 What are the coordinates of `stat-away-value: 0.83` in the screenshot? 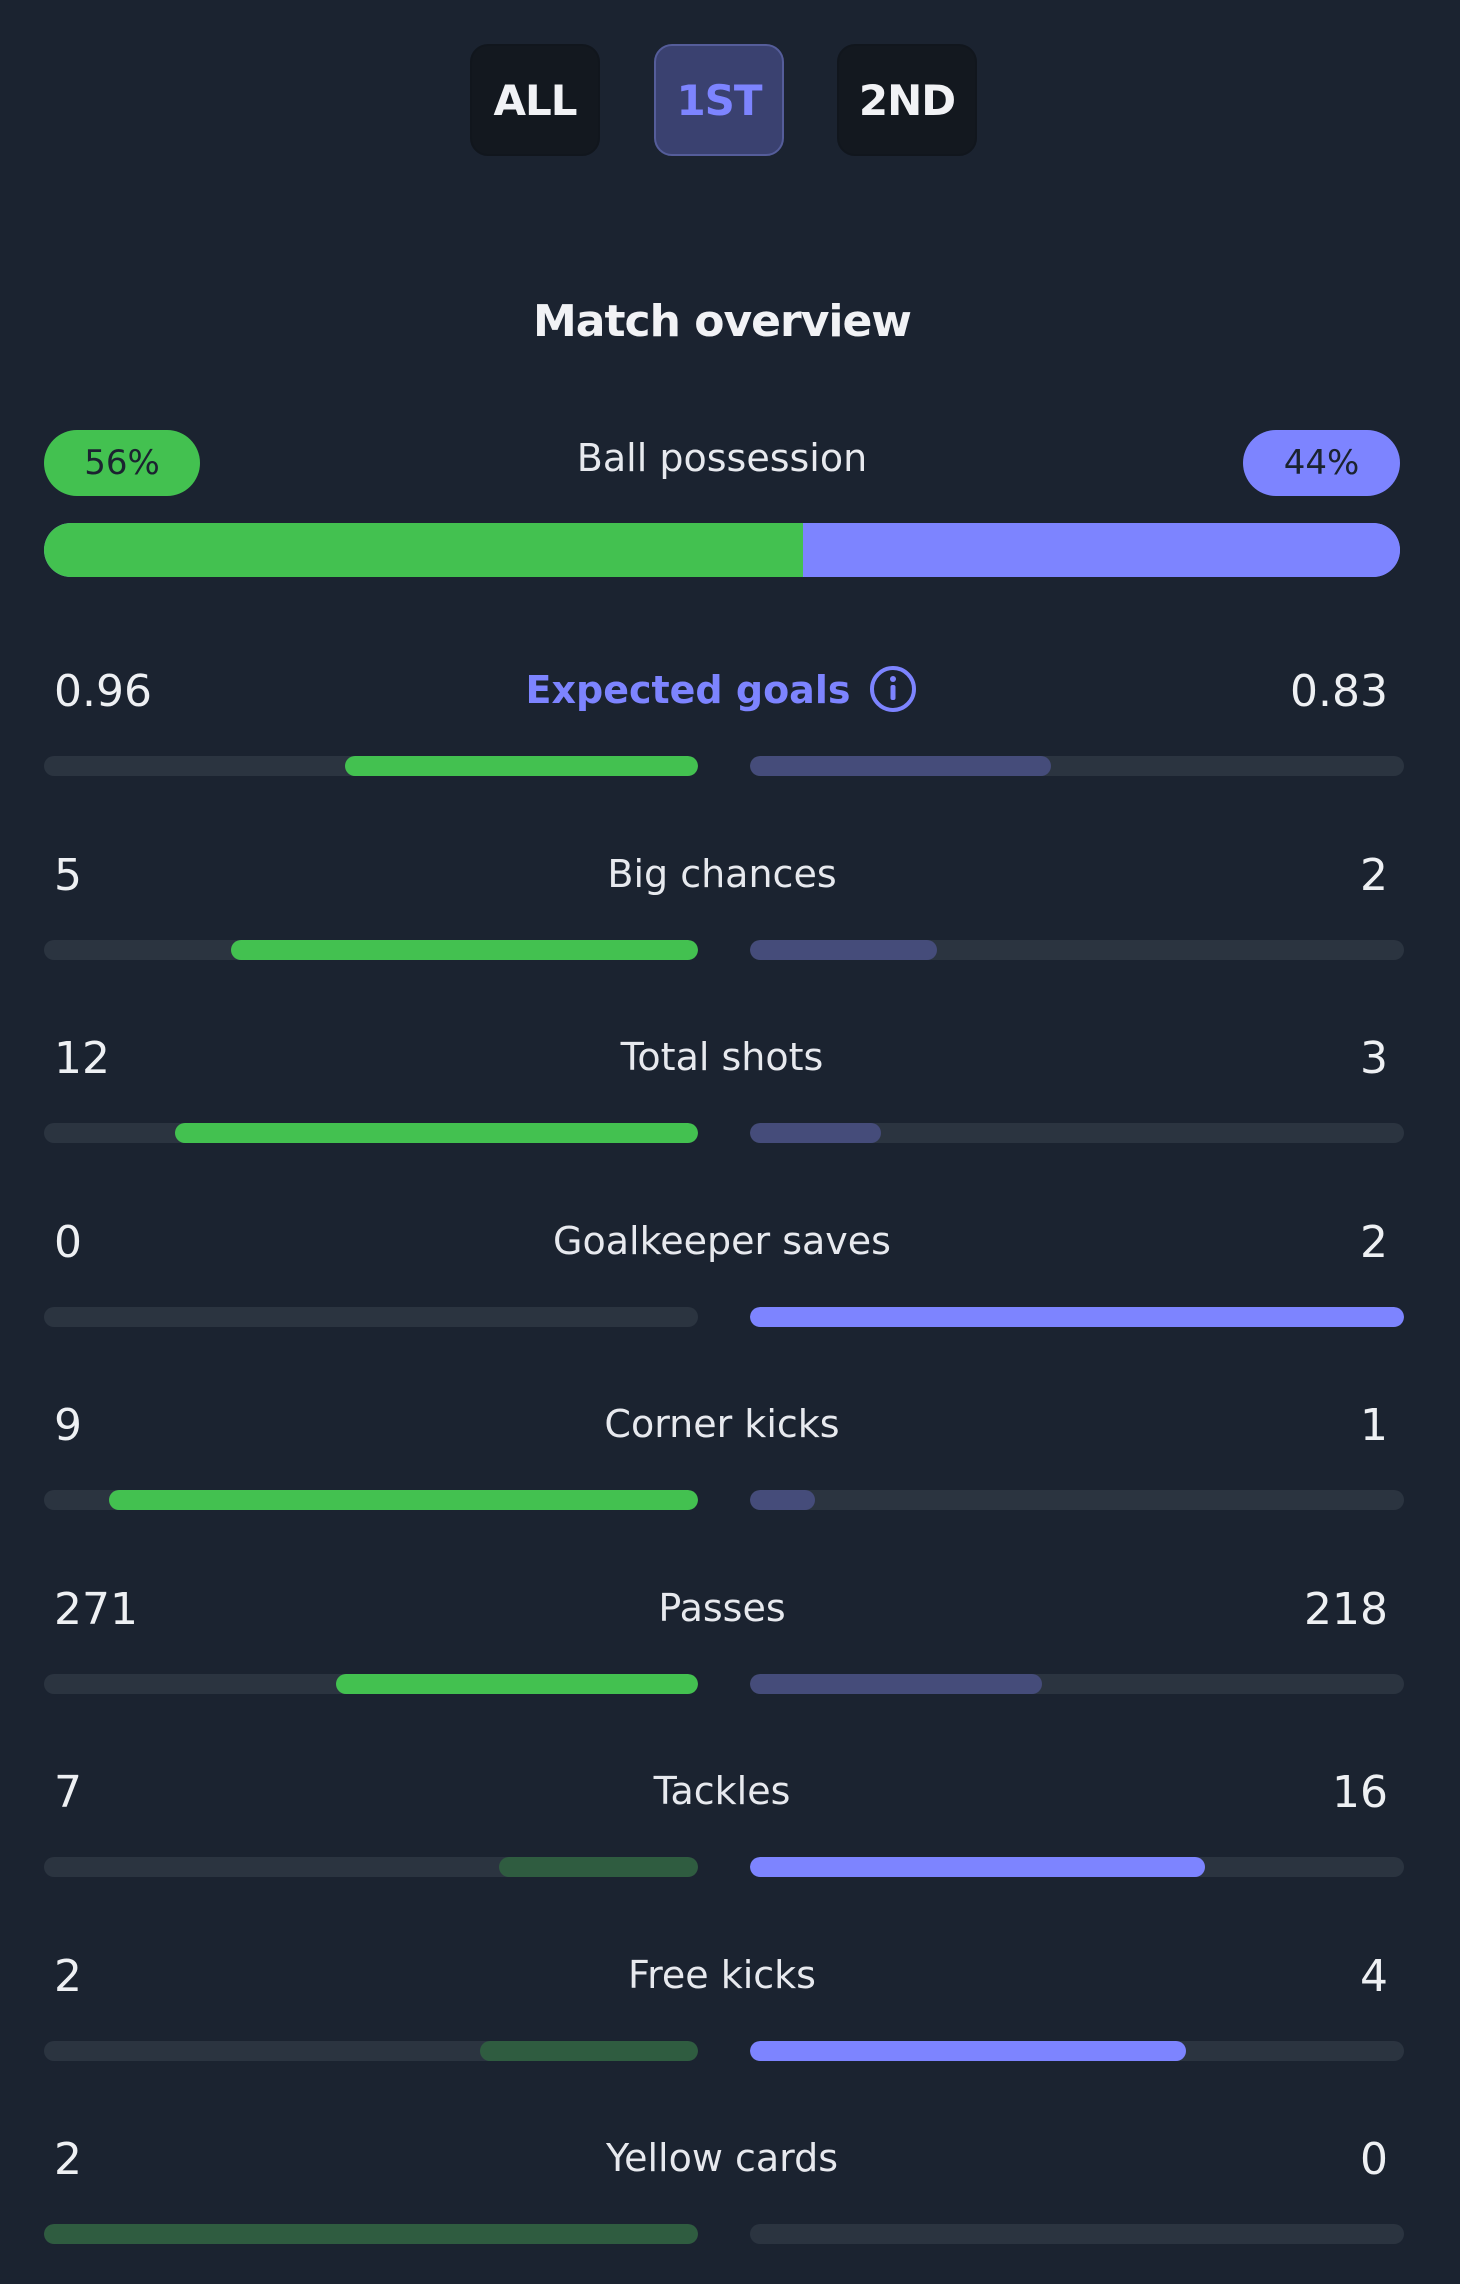 It's located at (1339, 691).